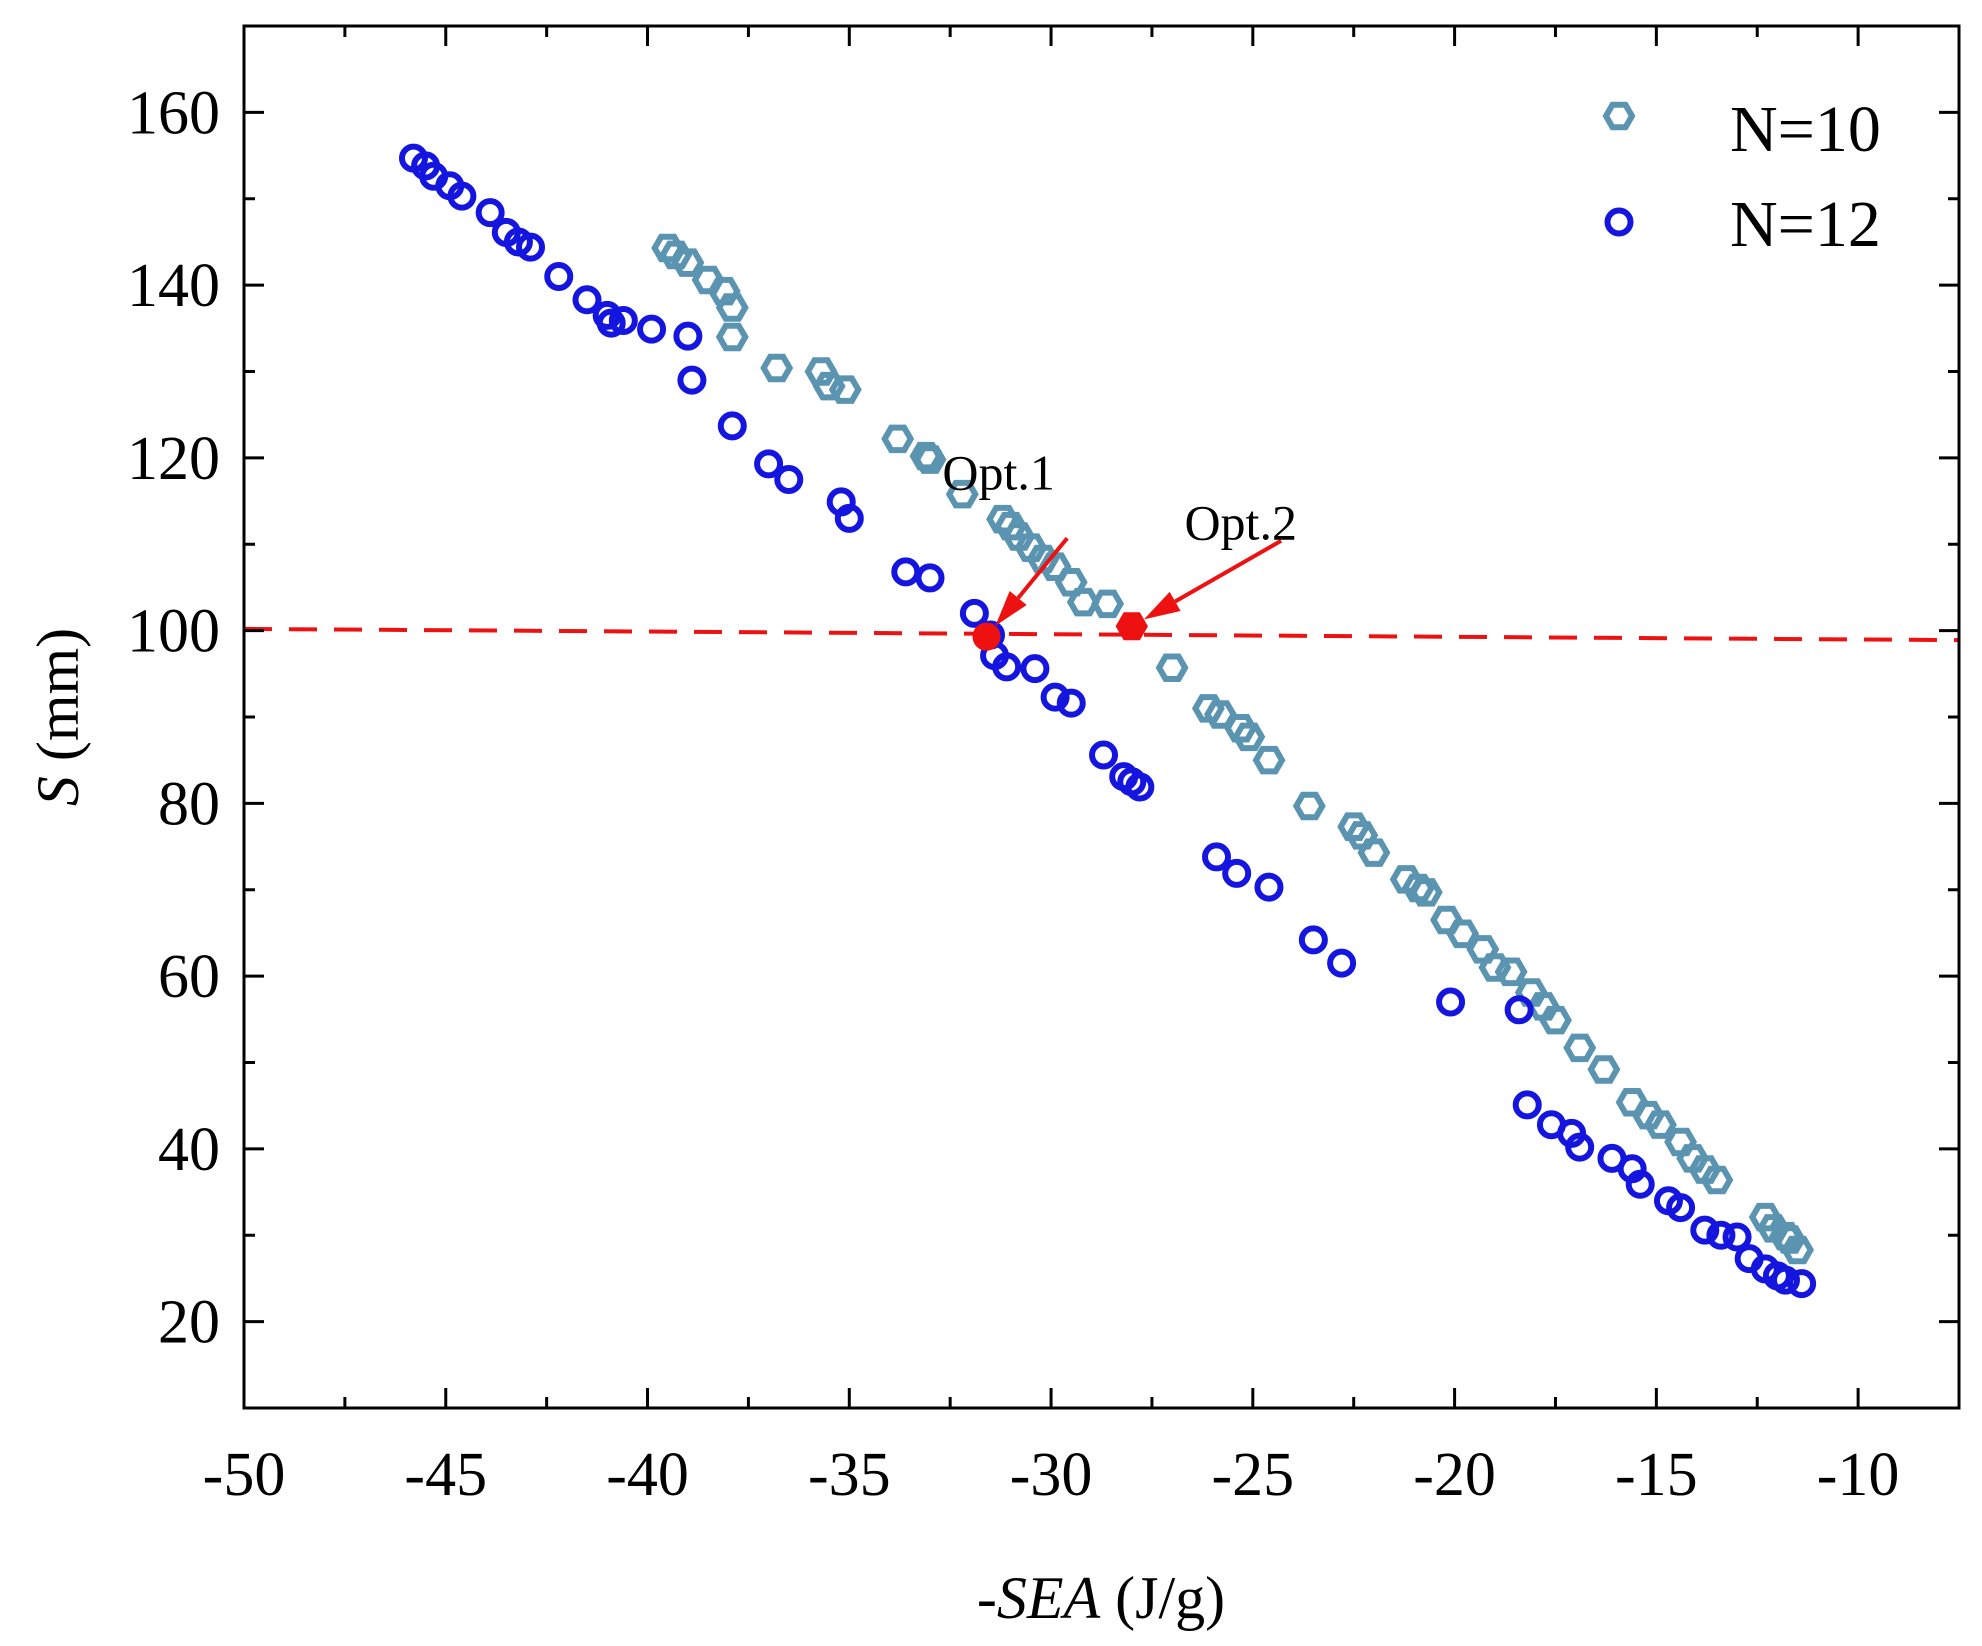 The width and height of the screenshot is (1982, 1646). I want to click on x-tick-label: -45, so click(445, 1475).